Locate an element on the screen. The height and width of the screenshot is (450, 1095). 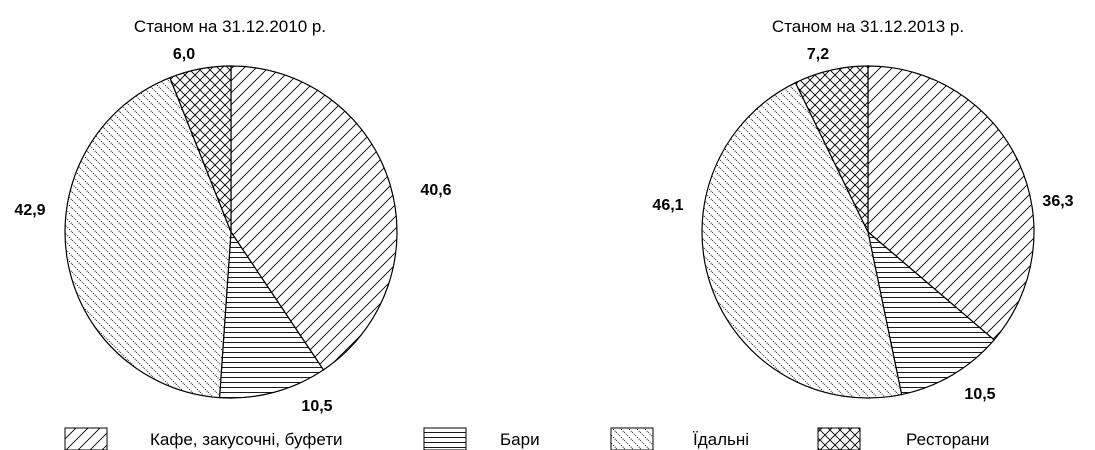
pie-title-2010: Станом на 31.12.2010 р. is located at coordinates (230, 26).